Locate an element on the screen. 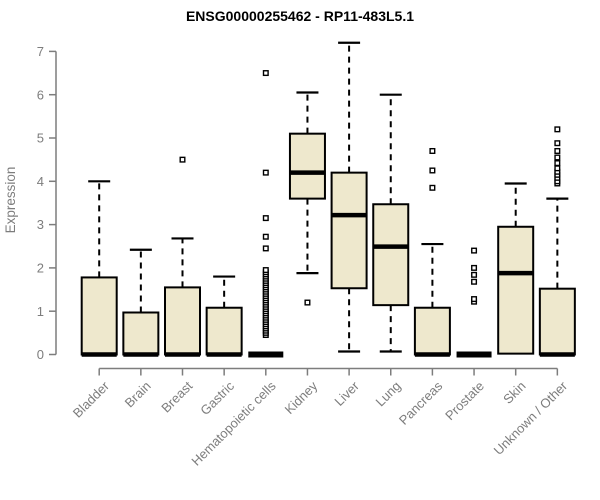  y-axis-tick-label: 3 is located at coordinates (40, 224).